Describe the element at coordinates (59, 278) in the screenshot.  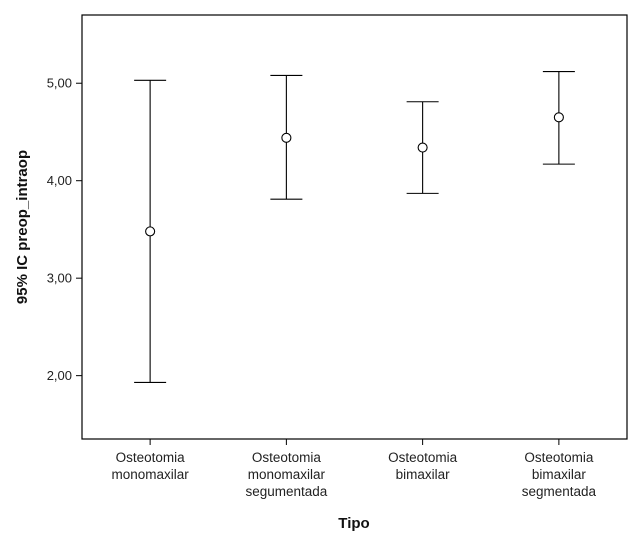
I see `y-tick-label: 3,00` at that location.